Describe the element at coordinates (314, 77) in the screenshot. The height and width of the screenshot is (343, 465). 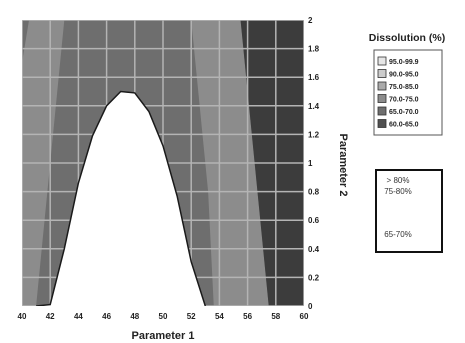
I see `y-tick-label-8: 1.6` at that location.